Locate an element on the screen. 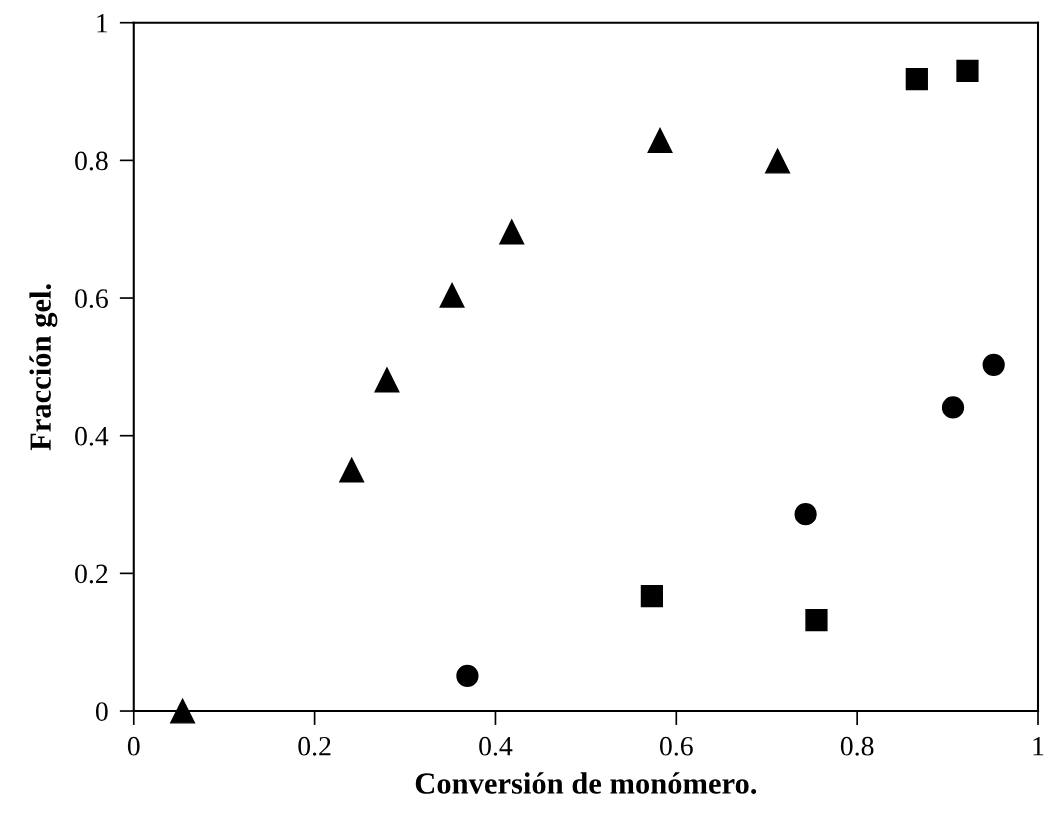 This screenshot has height=829, width=1045. y-tick-label: 0.4 is located at coordinates (92, 436).